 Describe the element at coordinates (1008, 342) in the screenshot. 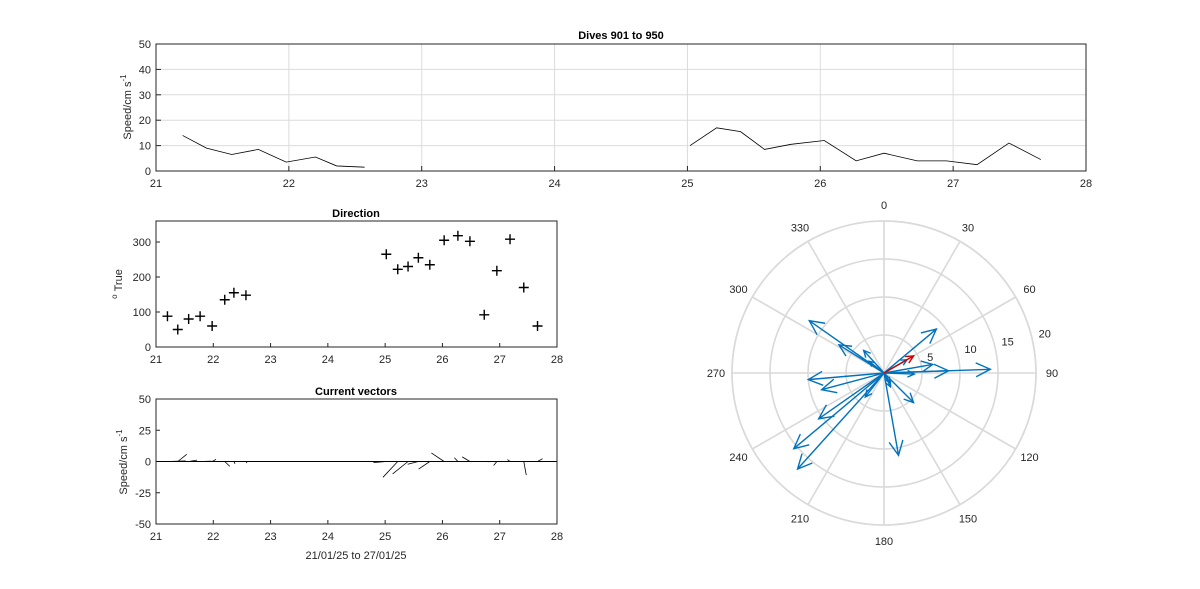

I see `polar-r-label: 15` at that location.